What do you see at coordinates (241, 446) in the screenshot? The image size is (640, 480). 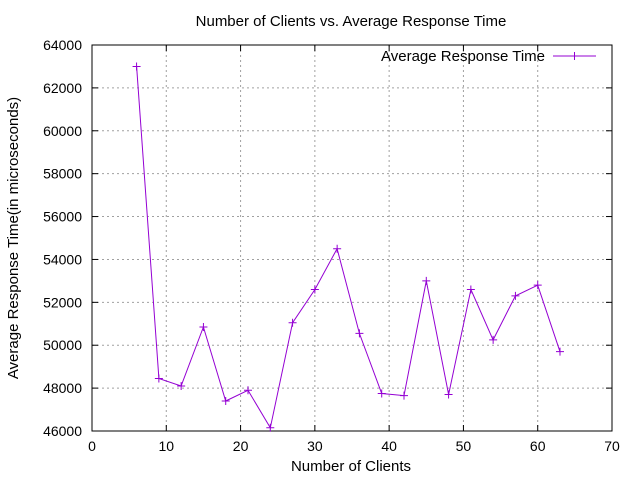 I see `x-tick-label: 20` at bounding box center [241, 446].